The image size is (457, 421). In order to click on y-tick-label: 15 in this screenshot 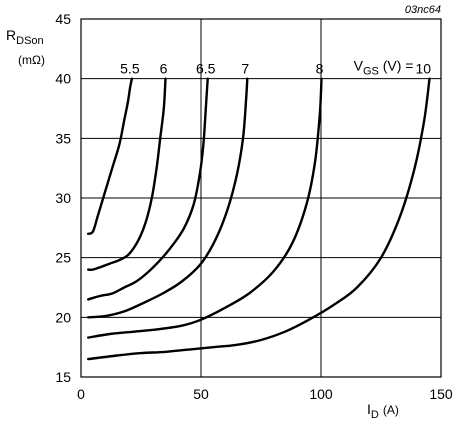, I will do `click(63, 377)`.